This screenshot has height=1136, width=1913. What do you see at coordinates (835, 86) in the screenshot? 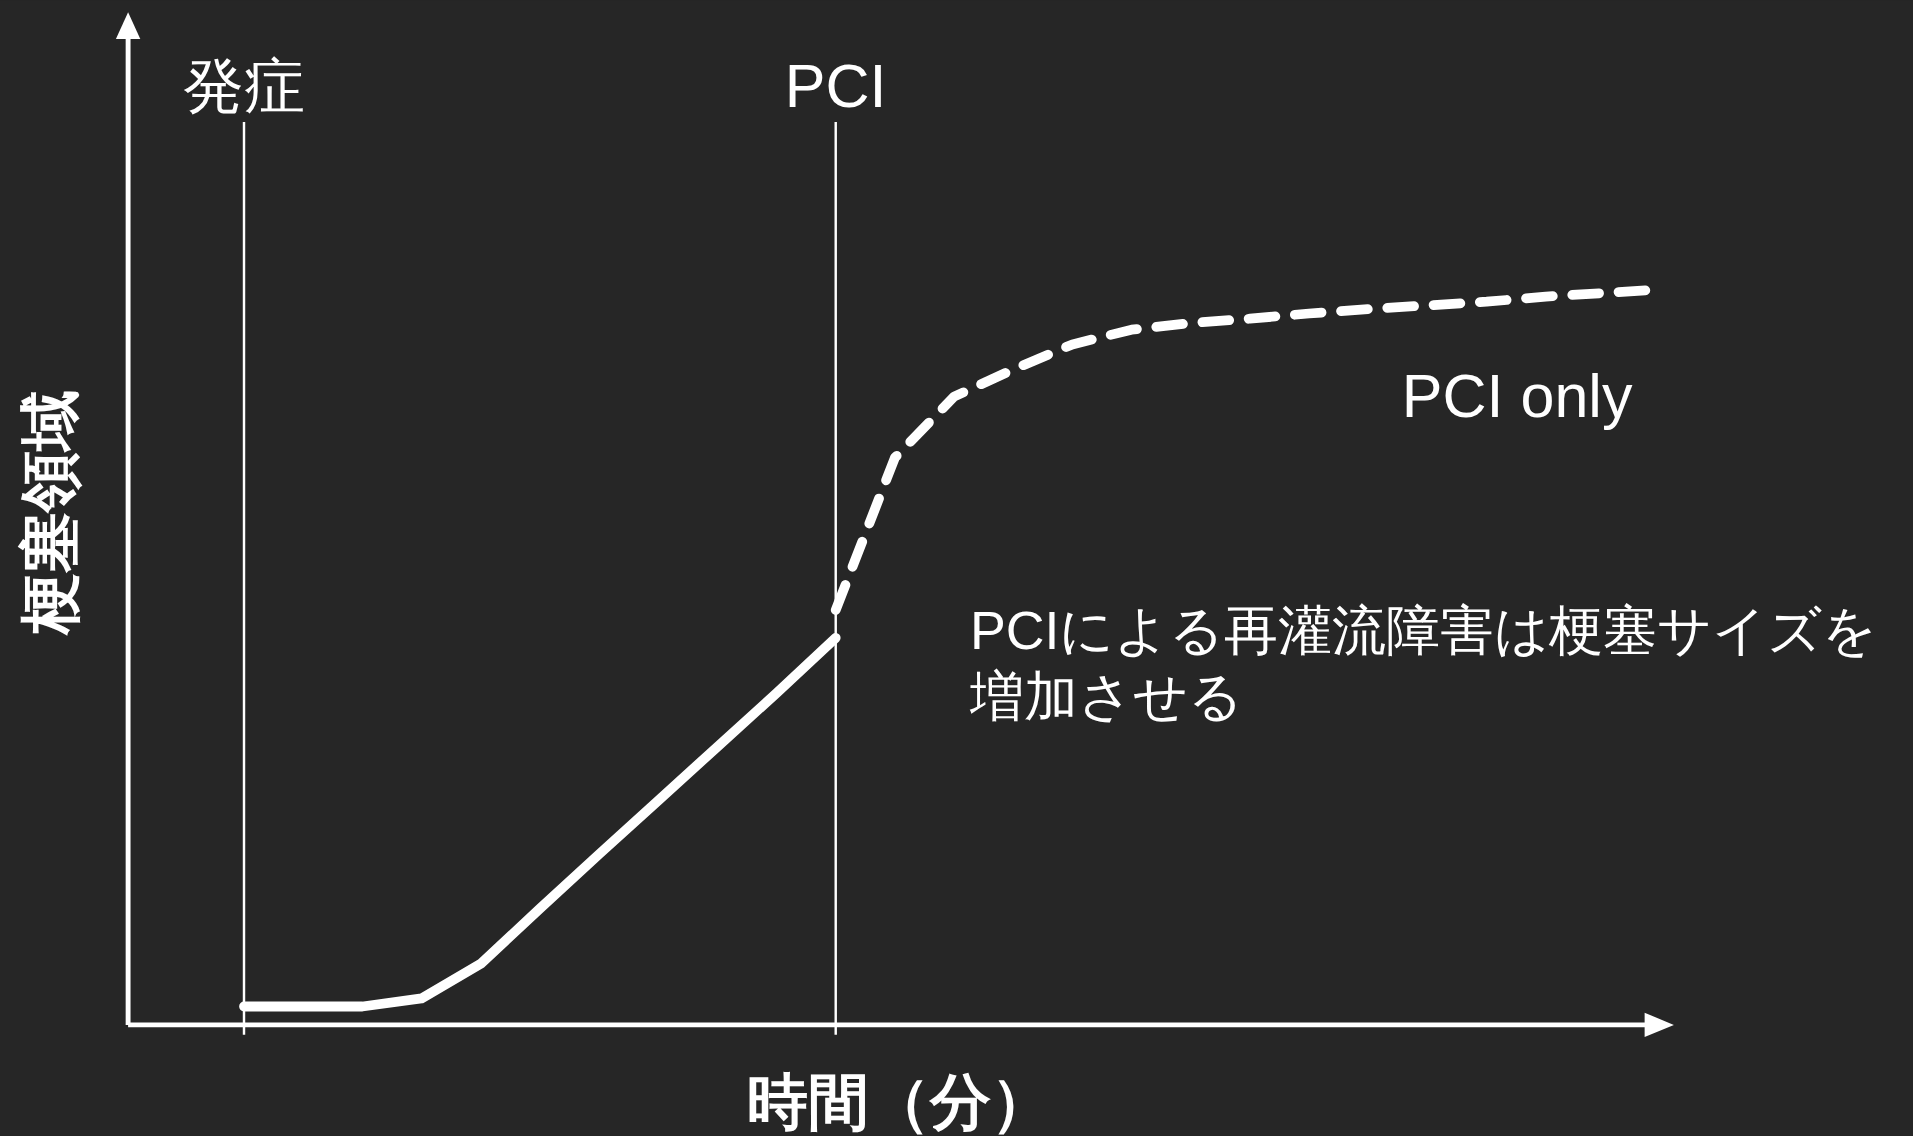
I see `text: PCI` at bounding box center [835, 86].